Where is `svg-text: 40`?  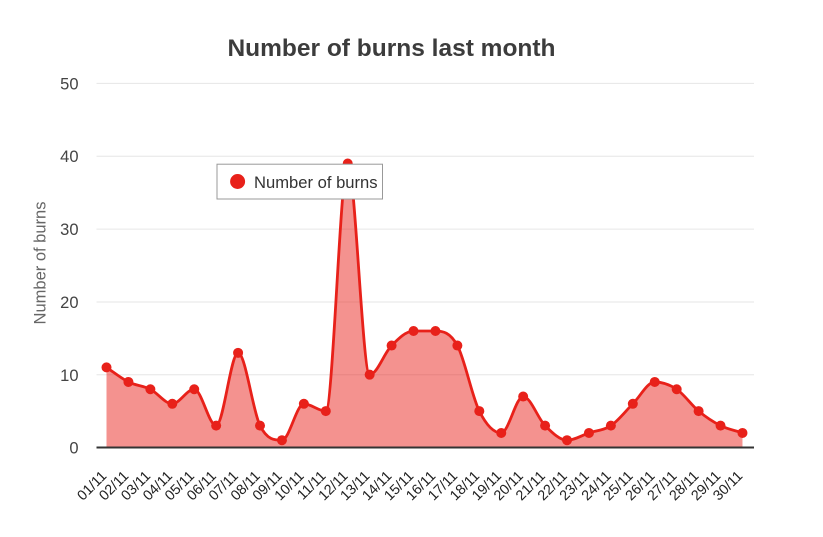
svg-text: 40 is located at coordinates (69, 157).